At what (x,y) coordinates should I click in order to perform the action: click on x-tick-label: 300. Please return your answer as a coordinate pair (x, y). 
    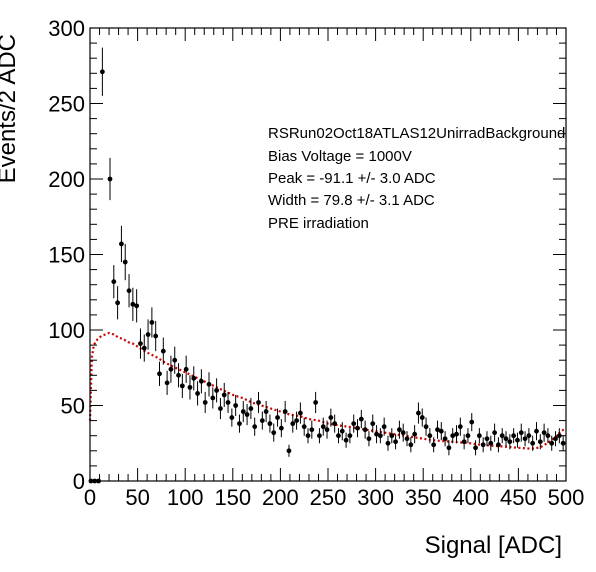
    Looking at the image, I should click on (375, 497).